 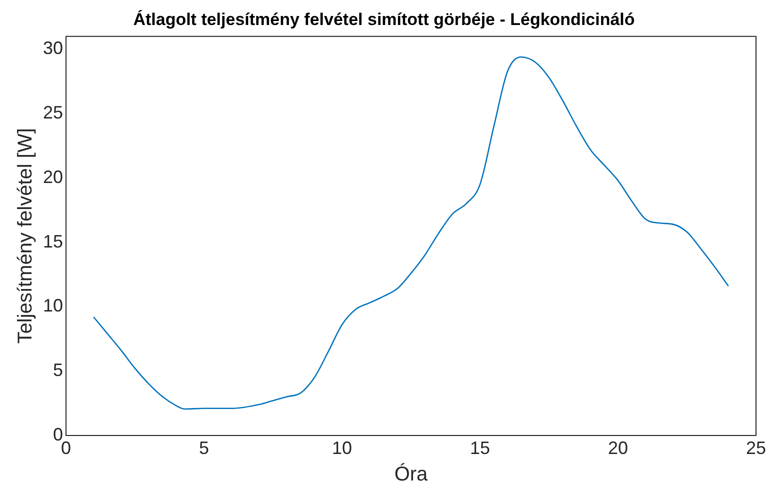 I want to click on y-tick-label: 15, so click(x=53, y=241).